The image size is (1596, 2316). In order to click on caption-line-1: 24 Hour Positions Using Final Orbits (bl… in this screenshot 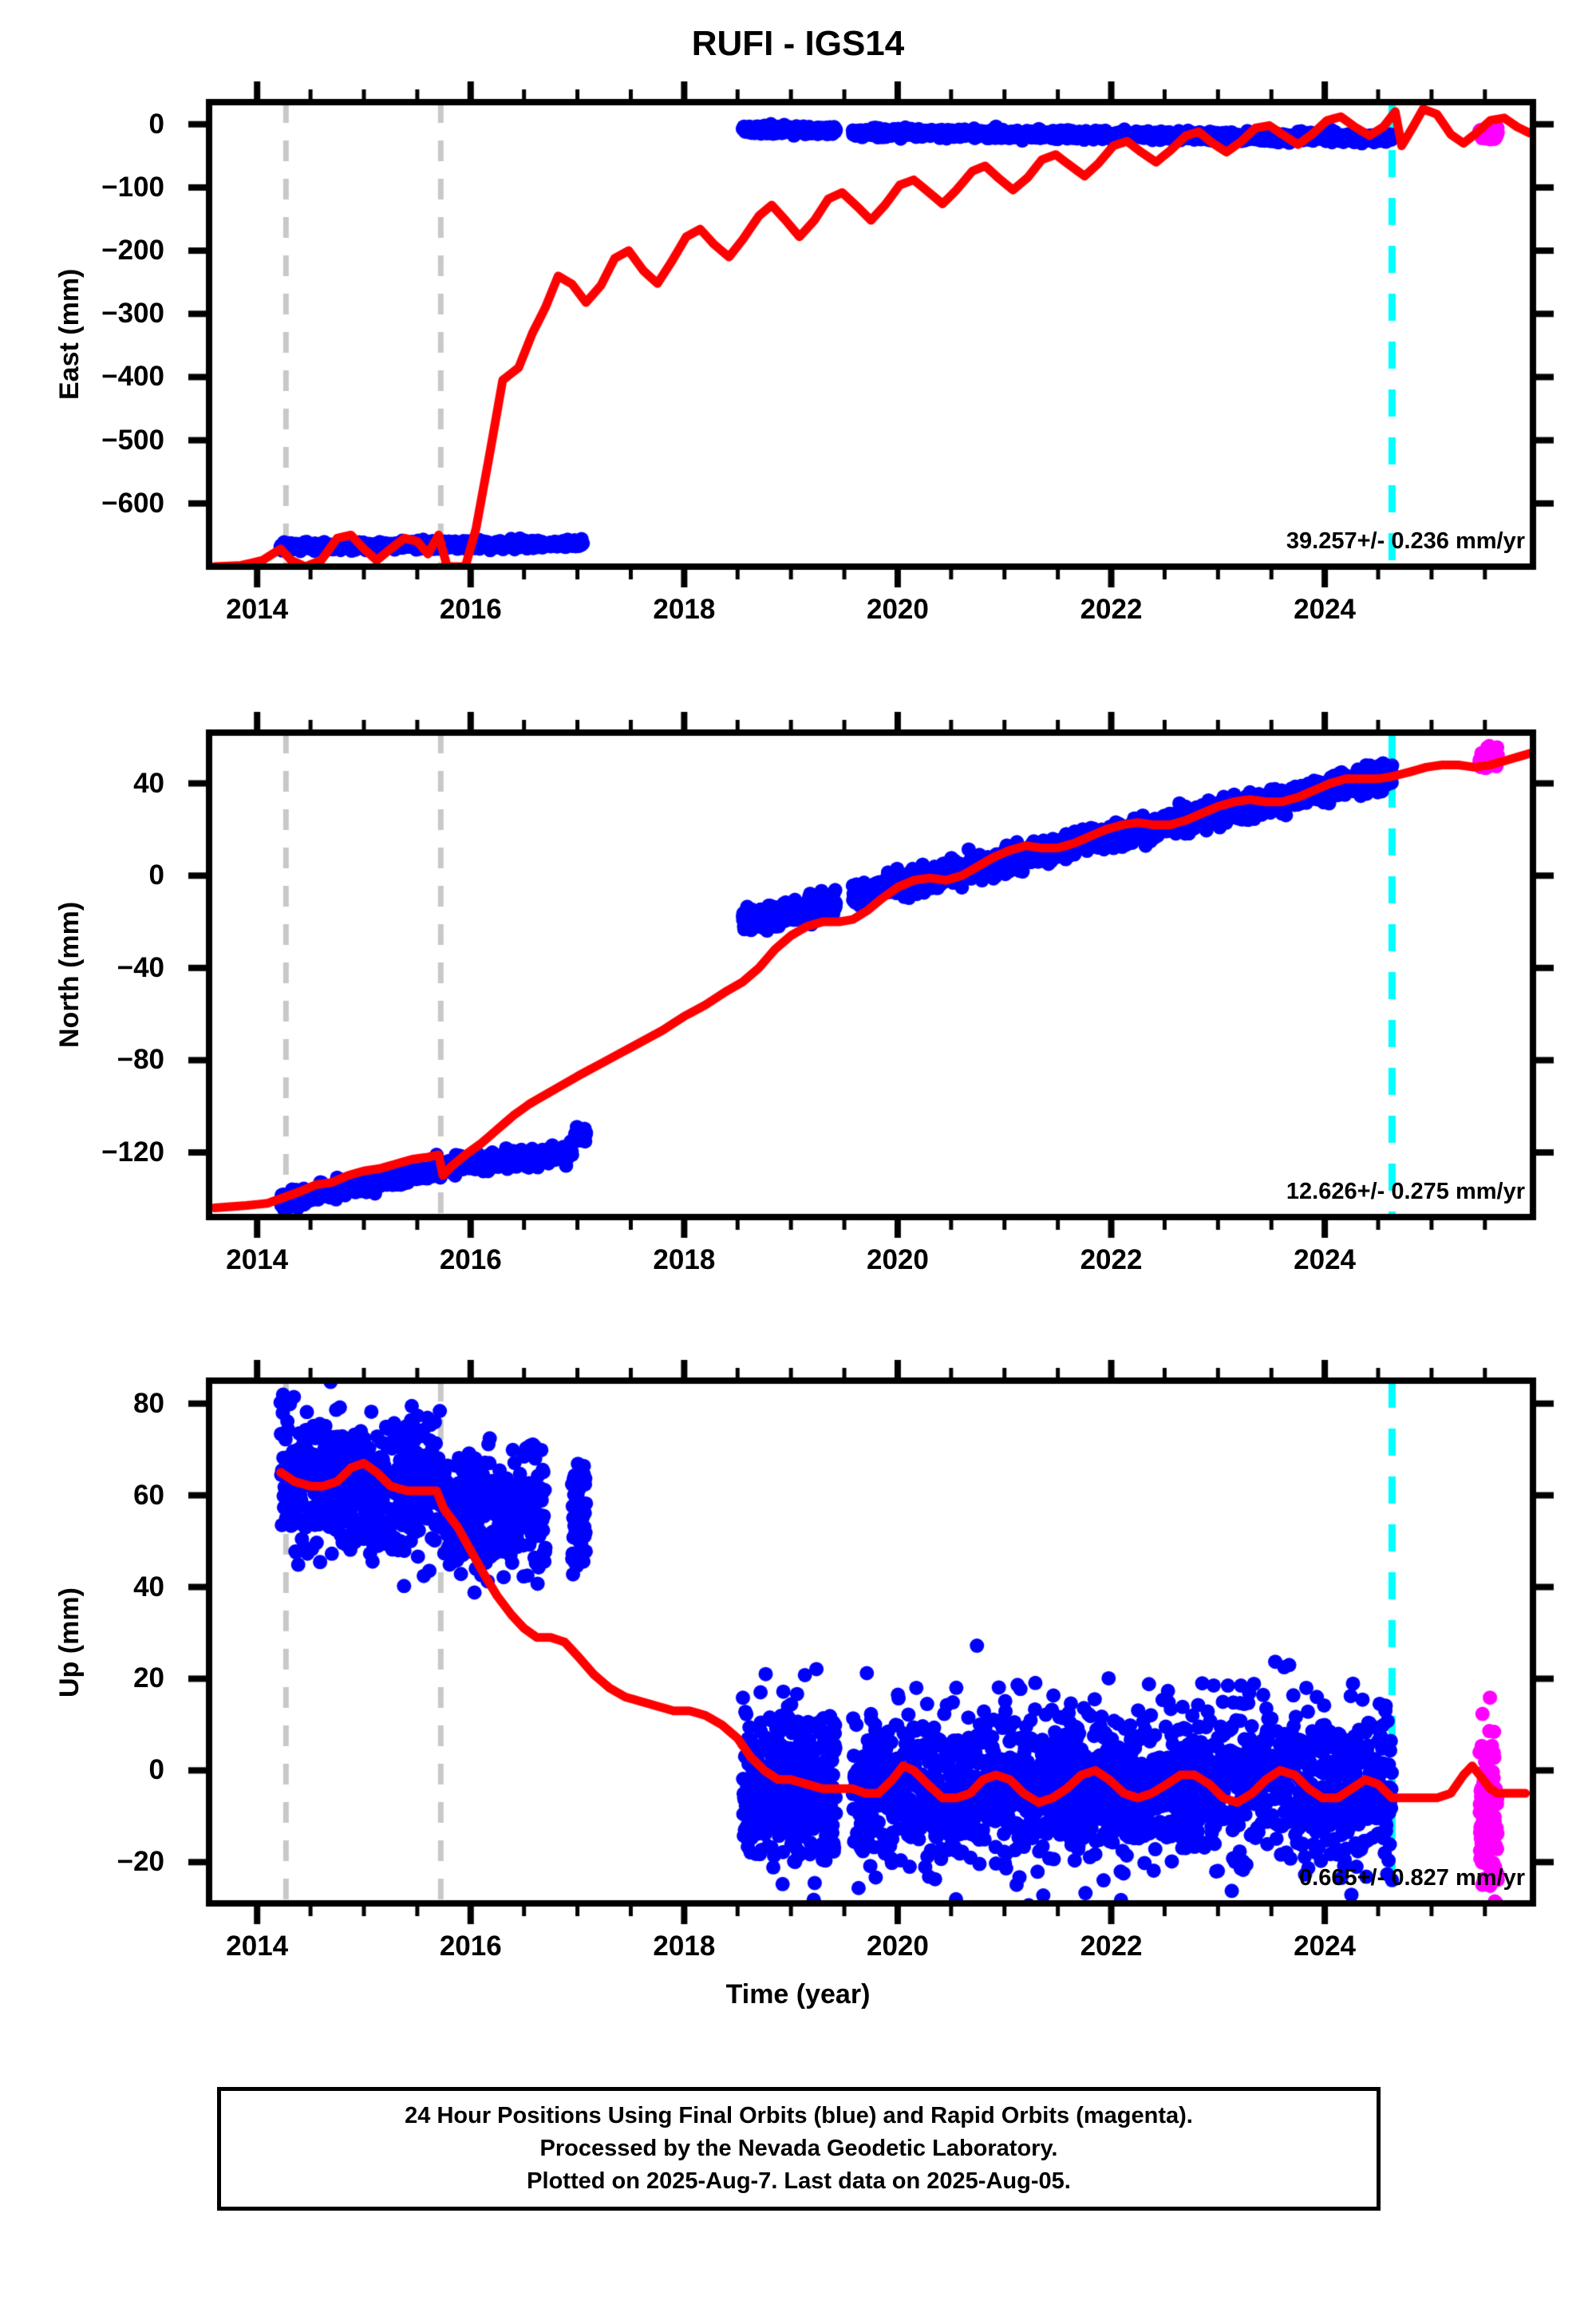, I will do `click(799, 2115)`.